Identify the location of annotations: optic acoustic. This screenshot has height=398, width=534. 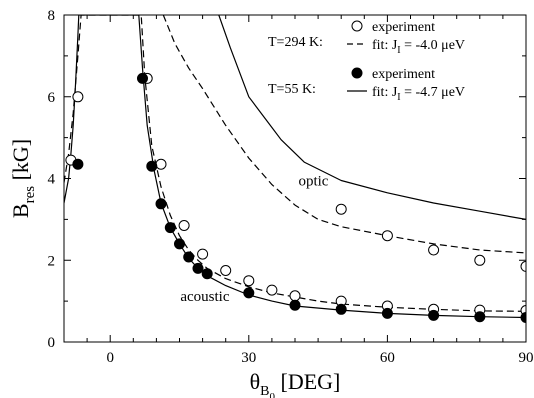
(254, 240).